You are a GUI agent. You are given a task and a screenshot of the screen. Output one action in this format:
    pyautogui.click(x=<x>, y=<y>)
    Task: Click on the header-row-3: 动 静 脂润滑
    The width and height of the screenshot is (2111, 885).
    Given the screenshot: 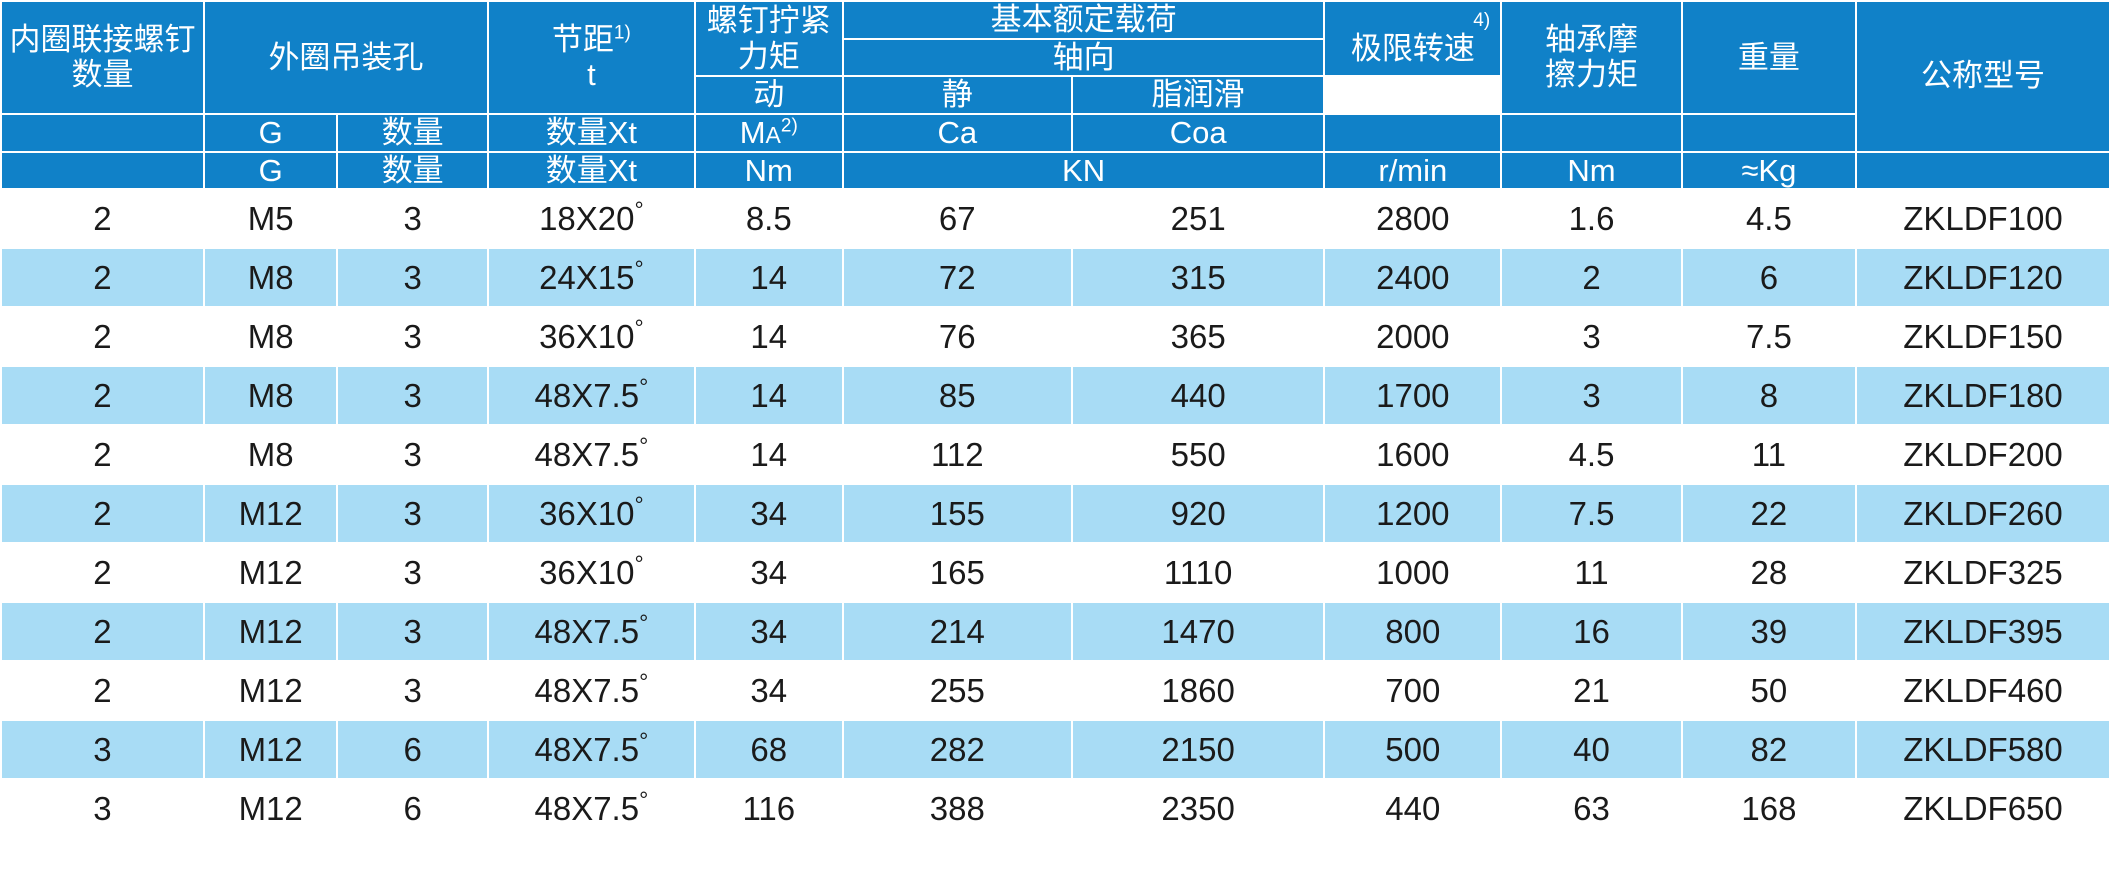 What is the action you would take?
    pyautogui.click(x=1055, y=95)
    